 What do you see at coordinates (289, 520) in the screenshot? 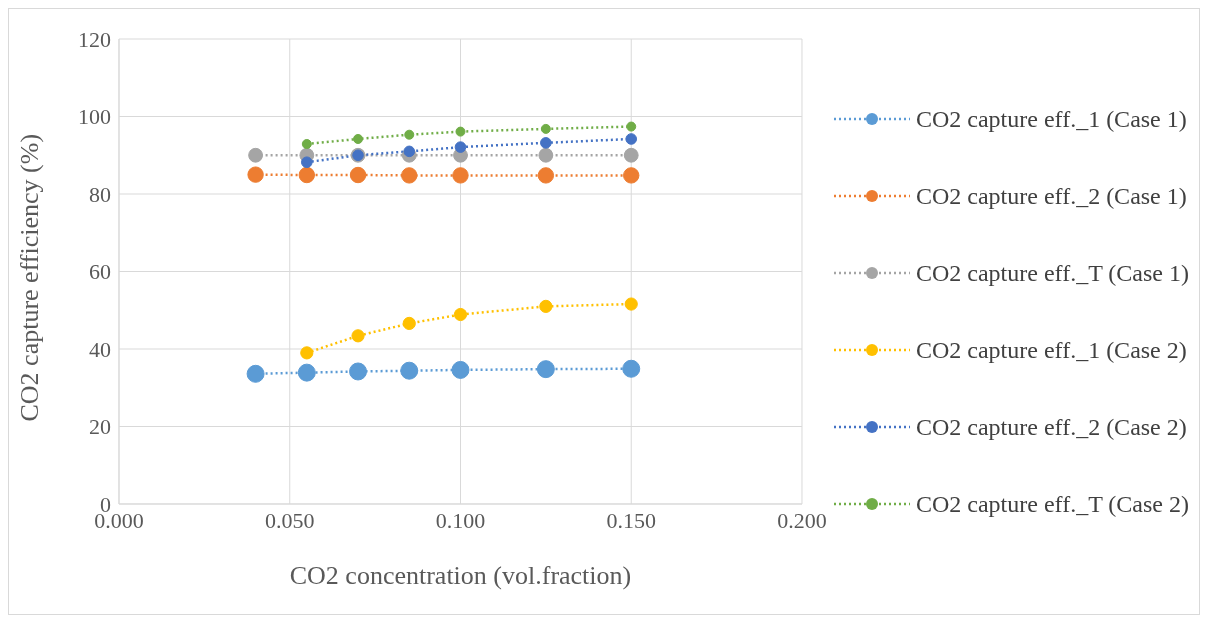
I see `x-tick-label: 0.050` at bounding box center [289, 520].